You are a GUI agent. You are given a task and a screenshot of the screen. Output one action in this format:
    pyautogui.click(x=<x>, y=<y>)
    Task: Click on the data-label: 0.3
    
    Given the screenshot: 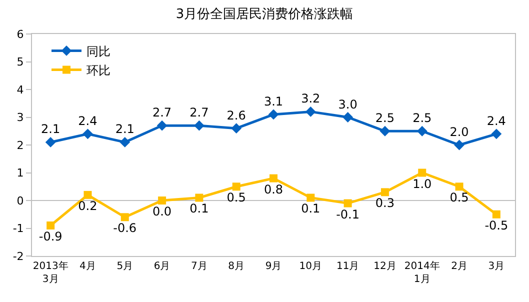 What is the action you would take?
    pyautogui.click(x=385, y=203)
    